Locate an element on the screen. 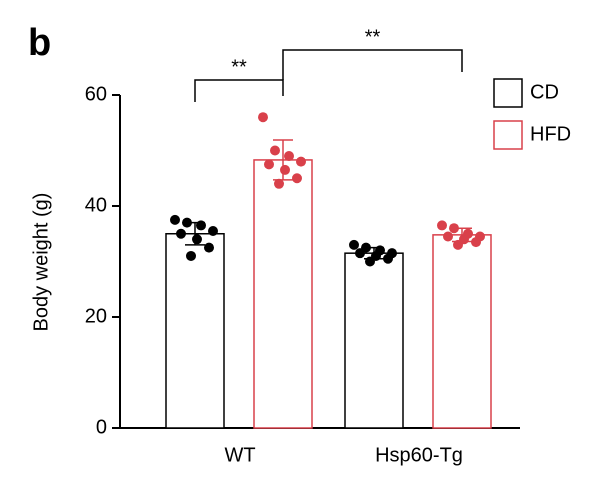 The image size is (609, 483). legend-label: CD is located at coordinates (544, 92).